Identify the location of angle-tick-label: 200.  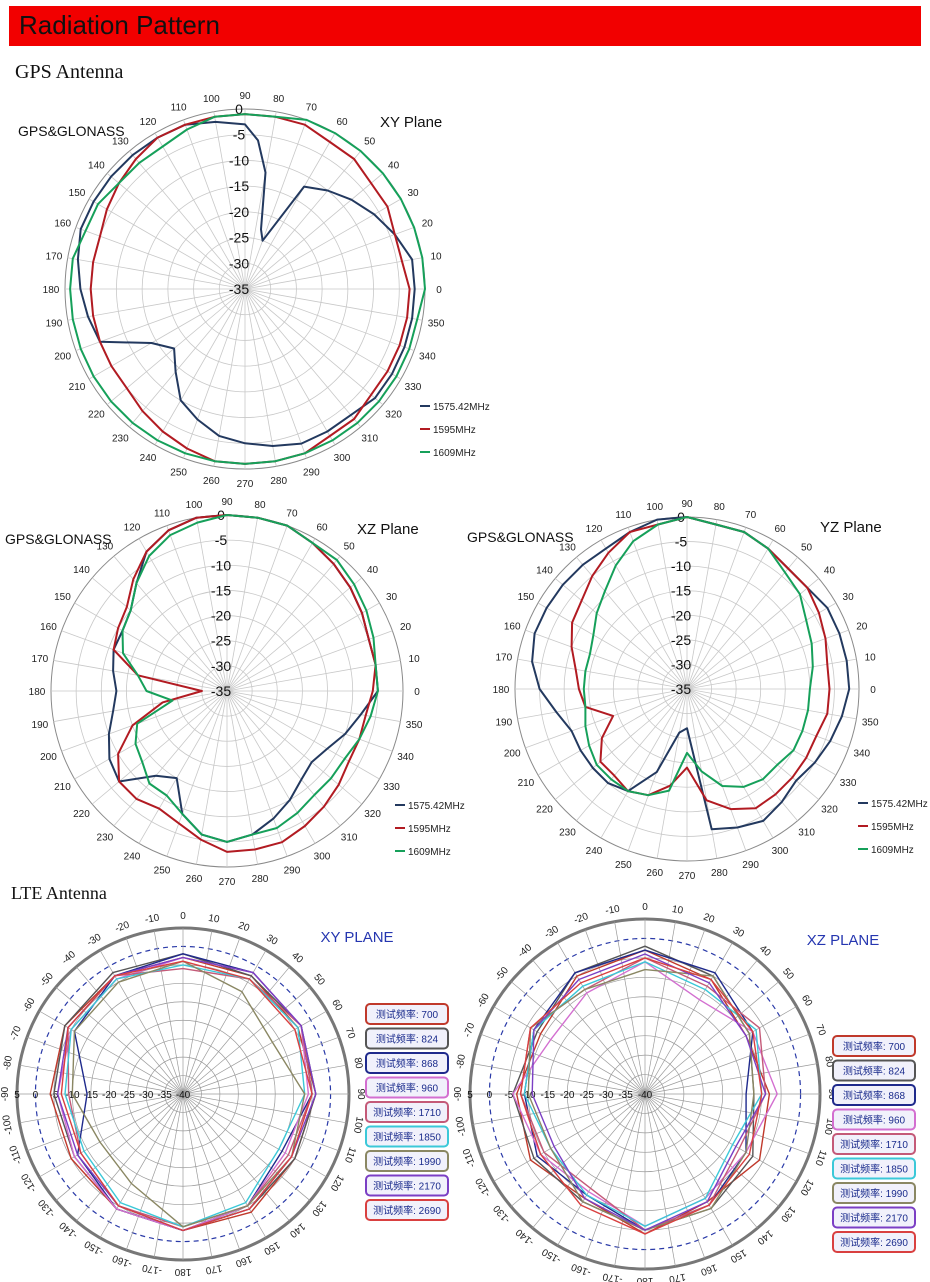
(48, 757).